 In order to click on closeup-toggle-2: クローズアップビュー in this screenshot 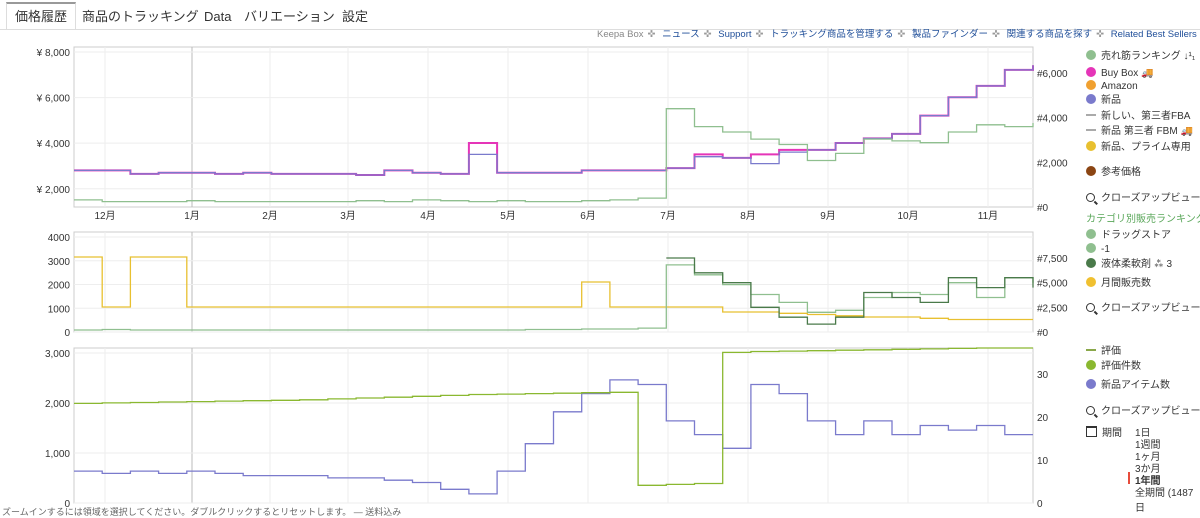, I will do `click(1143, 309)`.